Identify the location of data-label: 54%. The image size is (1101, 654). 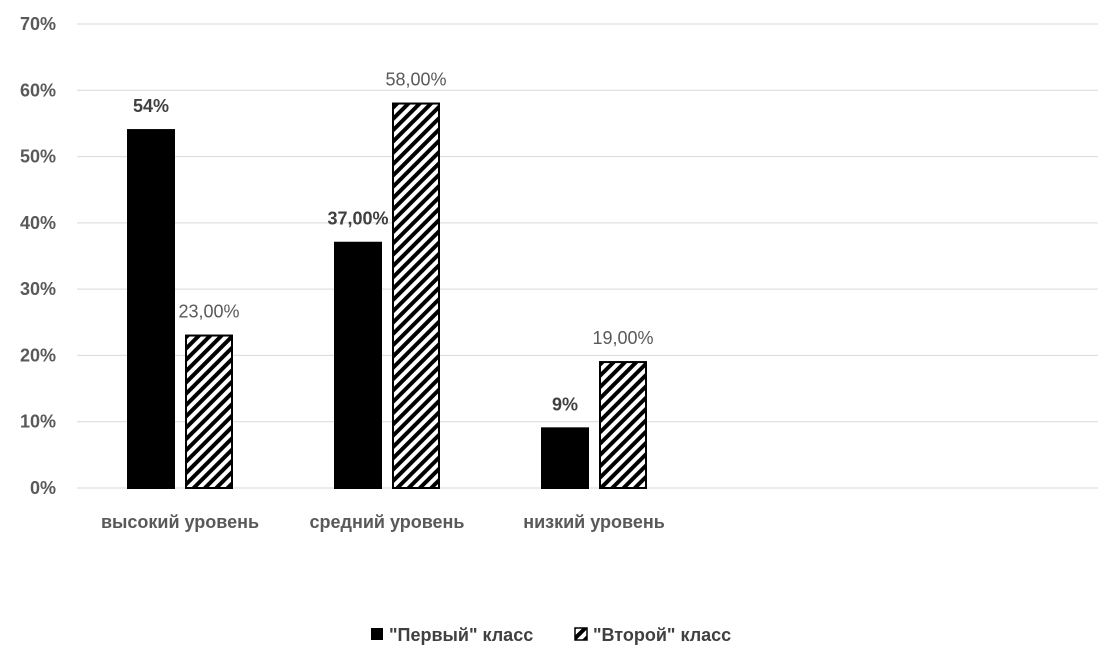
(151, 106).